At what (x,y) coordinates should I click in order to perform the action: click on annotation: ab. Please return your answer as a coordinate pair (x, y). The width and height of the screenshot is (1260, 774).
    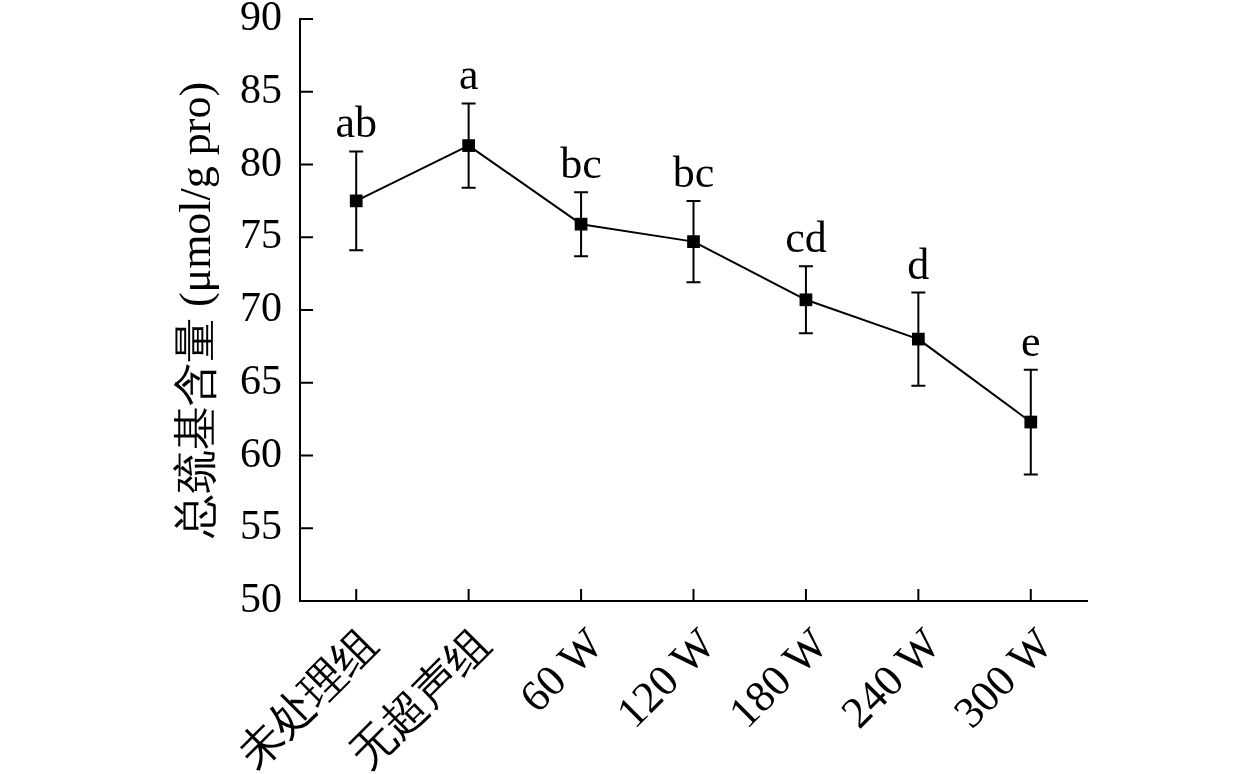
    Looking at the image, I should click on (356, 123).